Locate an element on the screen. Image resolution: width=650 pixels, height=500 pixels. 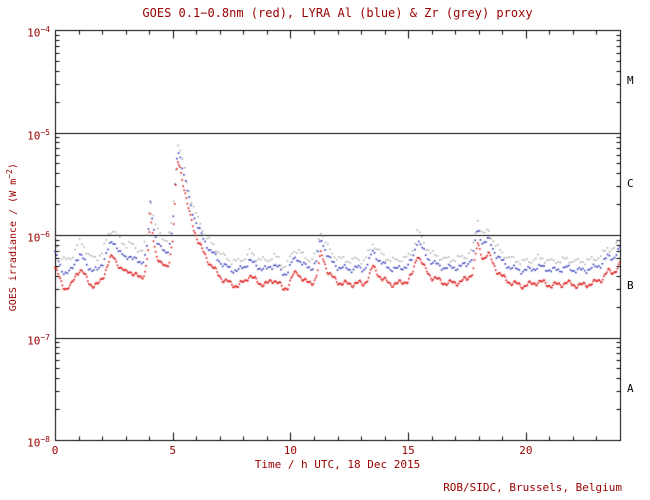
flare-class-label-c: C is located at coordinates (630, 183).